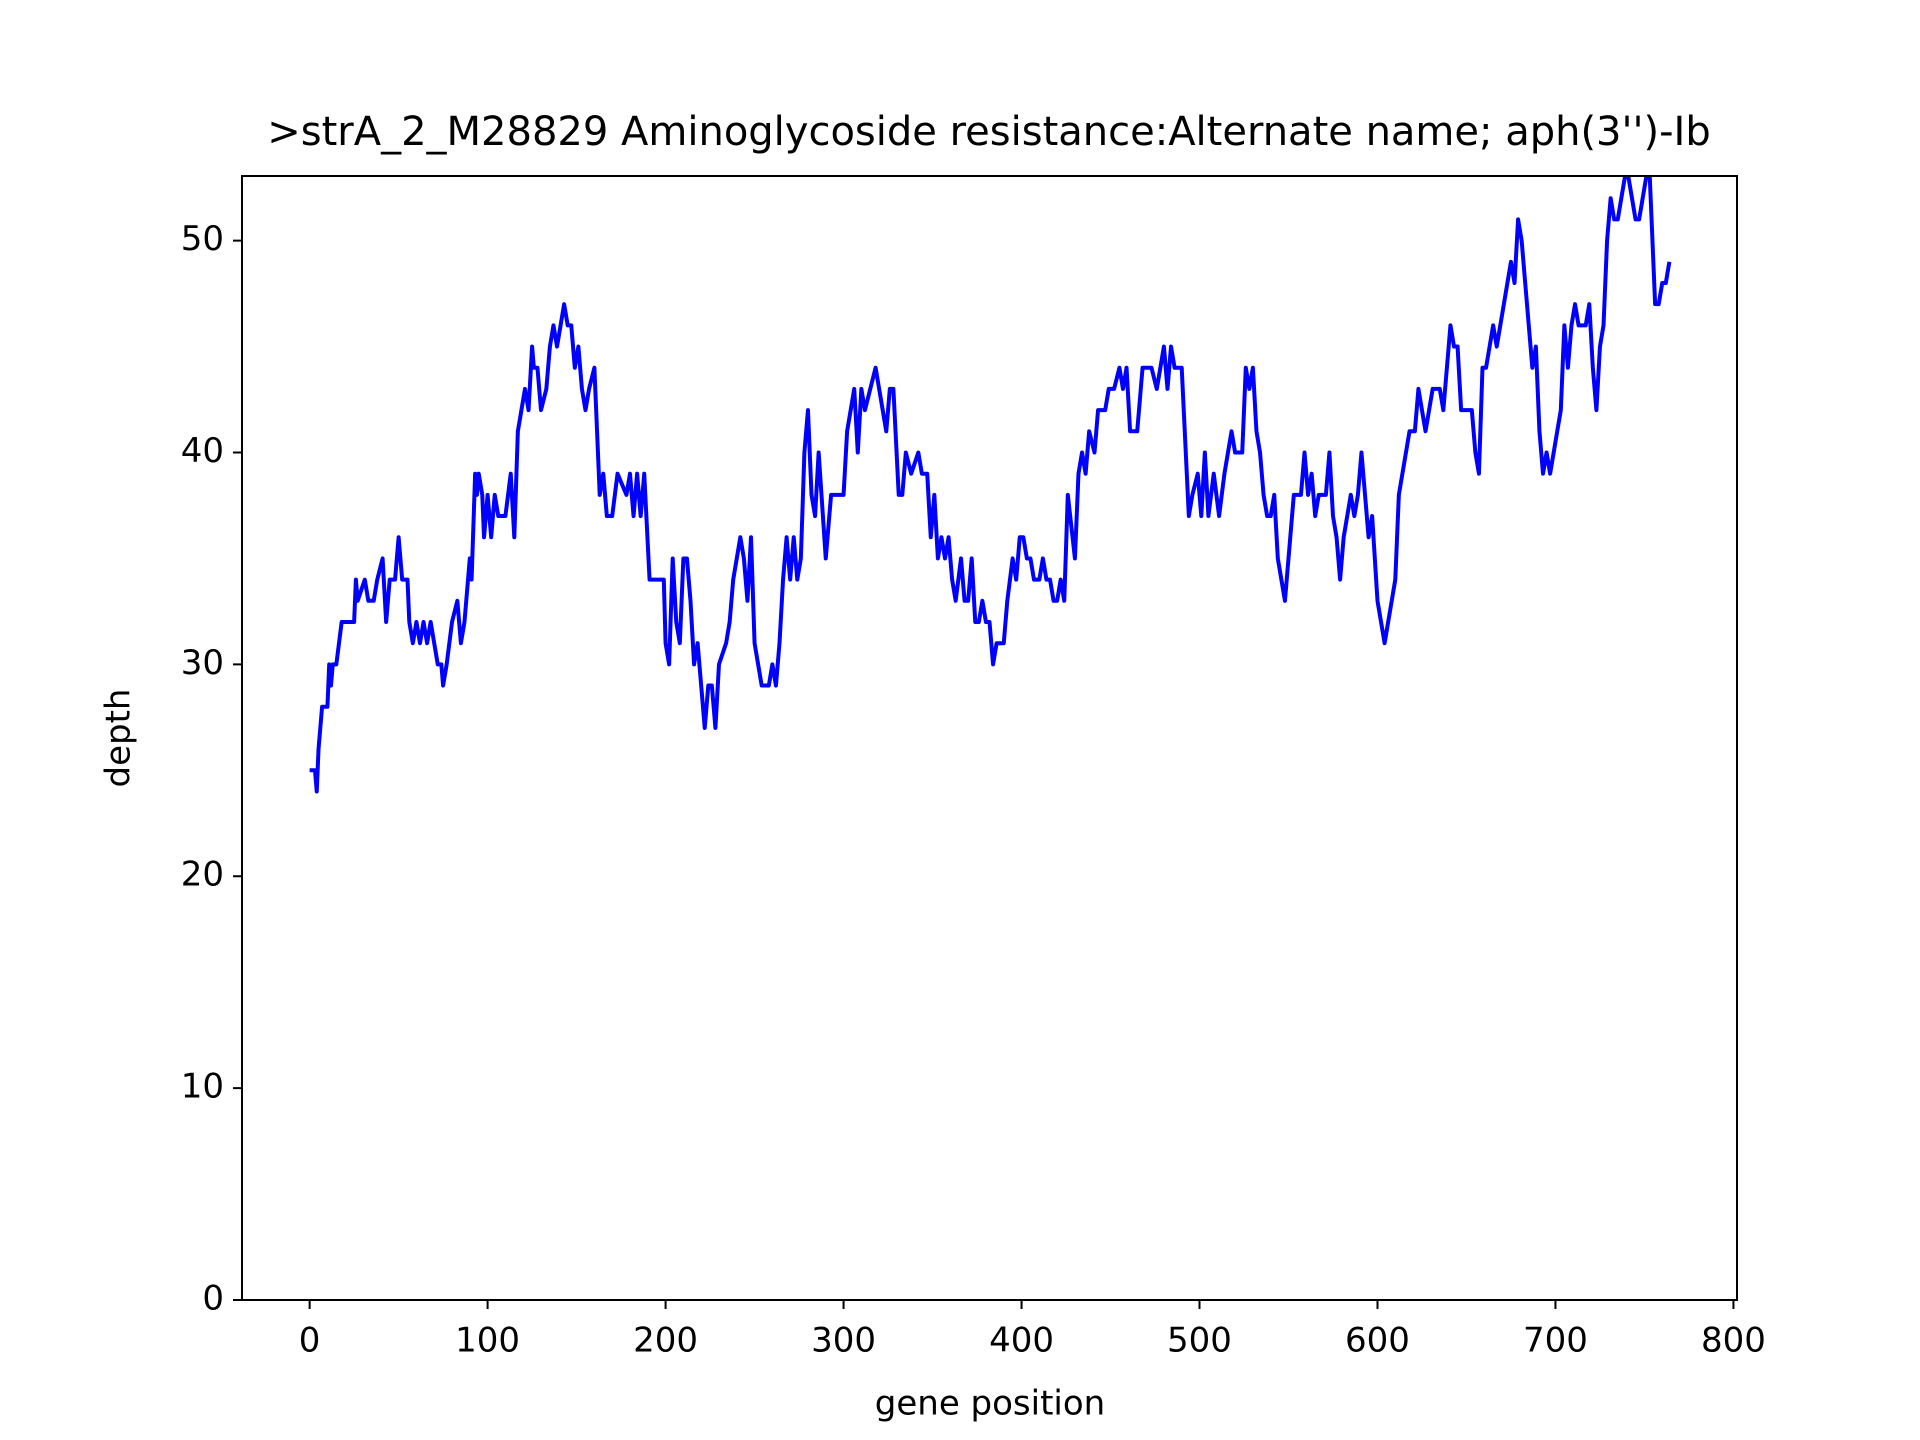 The height and width of the screenshot is (1440, 1920). I want to click on x-tick-label: 800, so click(1733, 1341).